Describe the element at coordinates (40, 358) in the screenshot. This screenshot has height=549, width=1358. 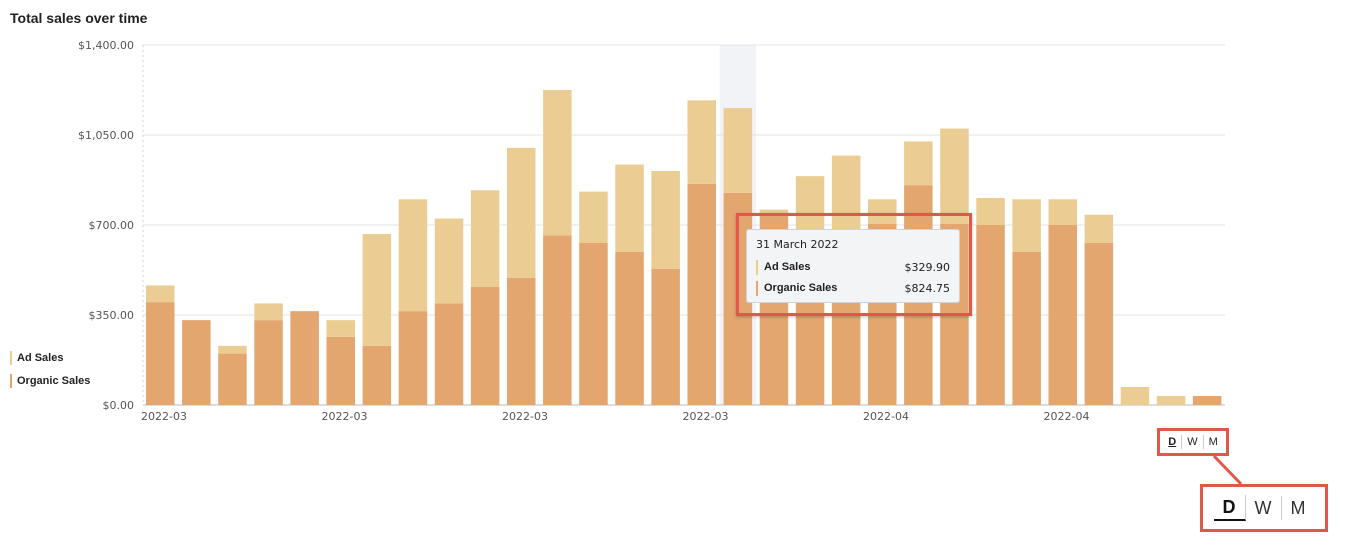
I see `legend-label-ad-sales: Ad Sales` at that location.